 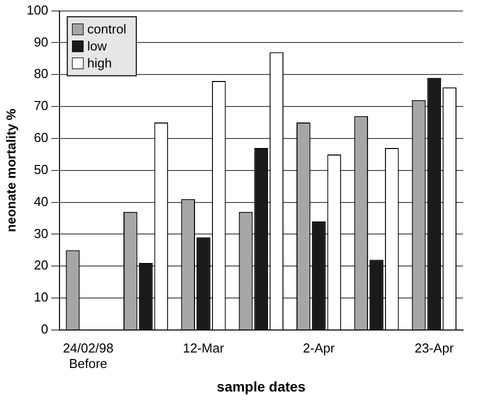 I want to click on y-tick-label: 90, so click(x=41, y=42).